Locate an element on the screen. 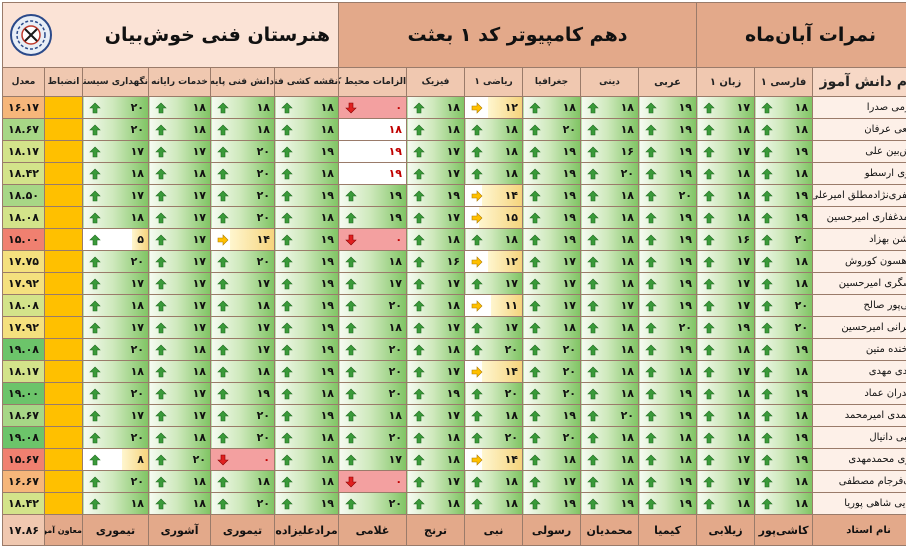  school-header: هنرستان فنی خوش‌بیان is located at coordinates (170, 35).